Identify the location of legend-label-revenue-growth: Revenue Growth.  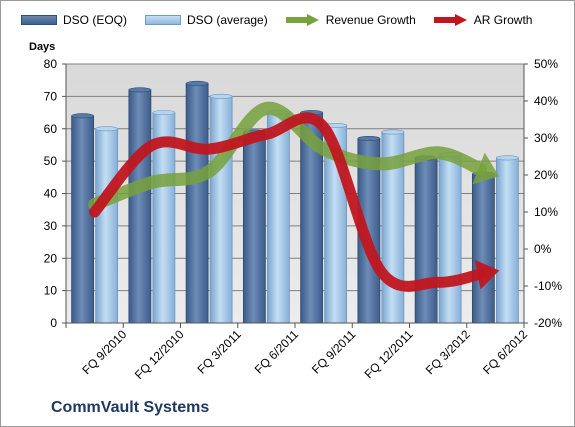
(370, 20).